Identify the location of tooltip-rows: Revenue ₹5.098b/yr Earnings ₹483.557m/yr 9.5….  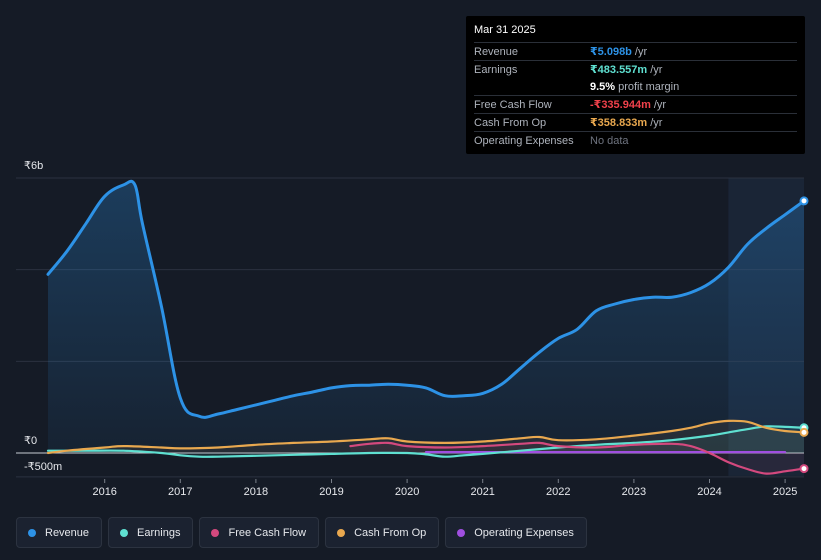
(635, 95).